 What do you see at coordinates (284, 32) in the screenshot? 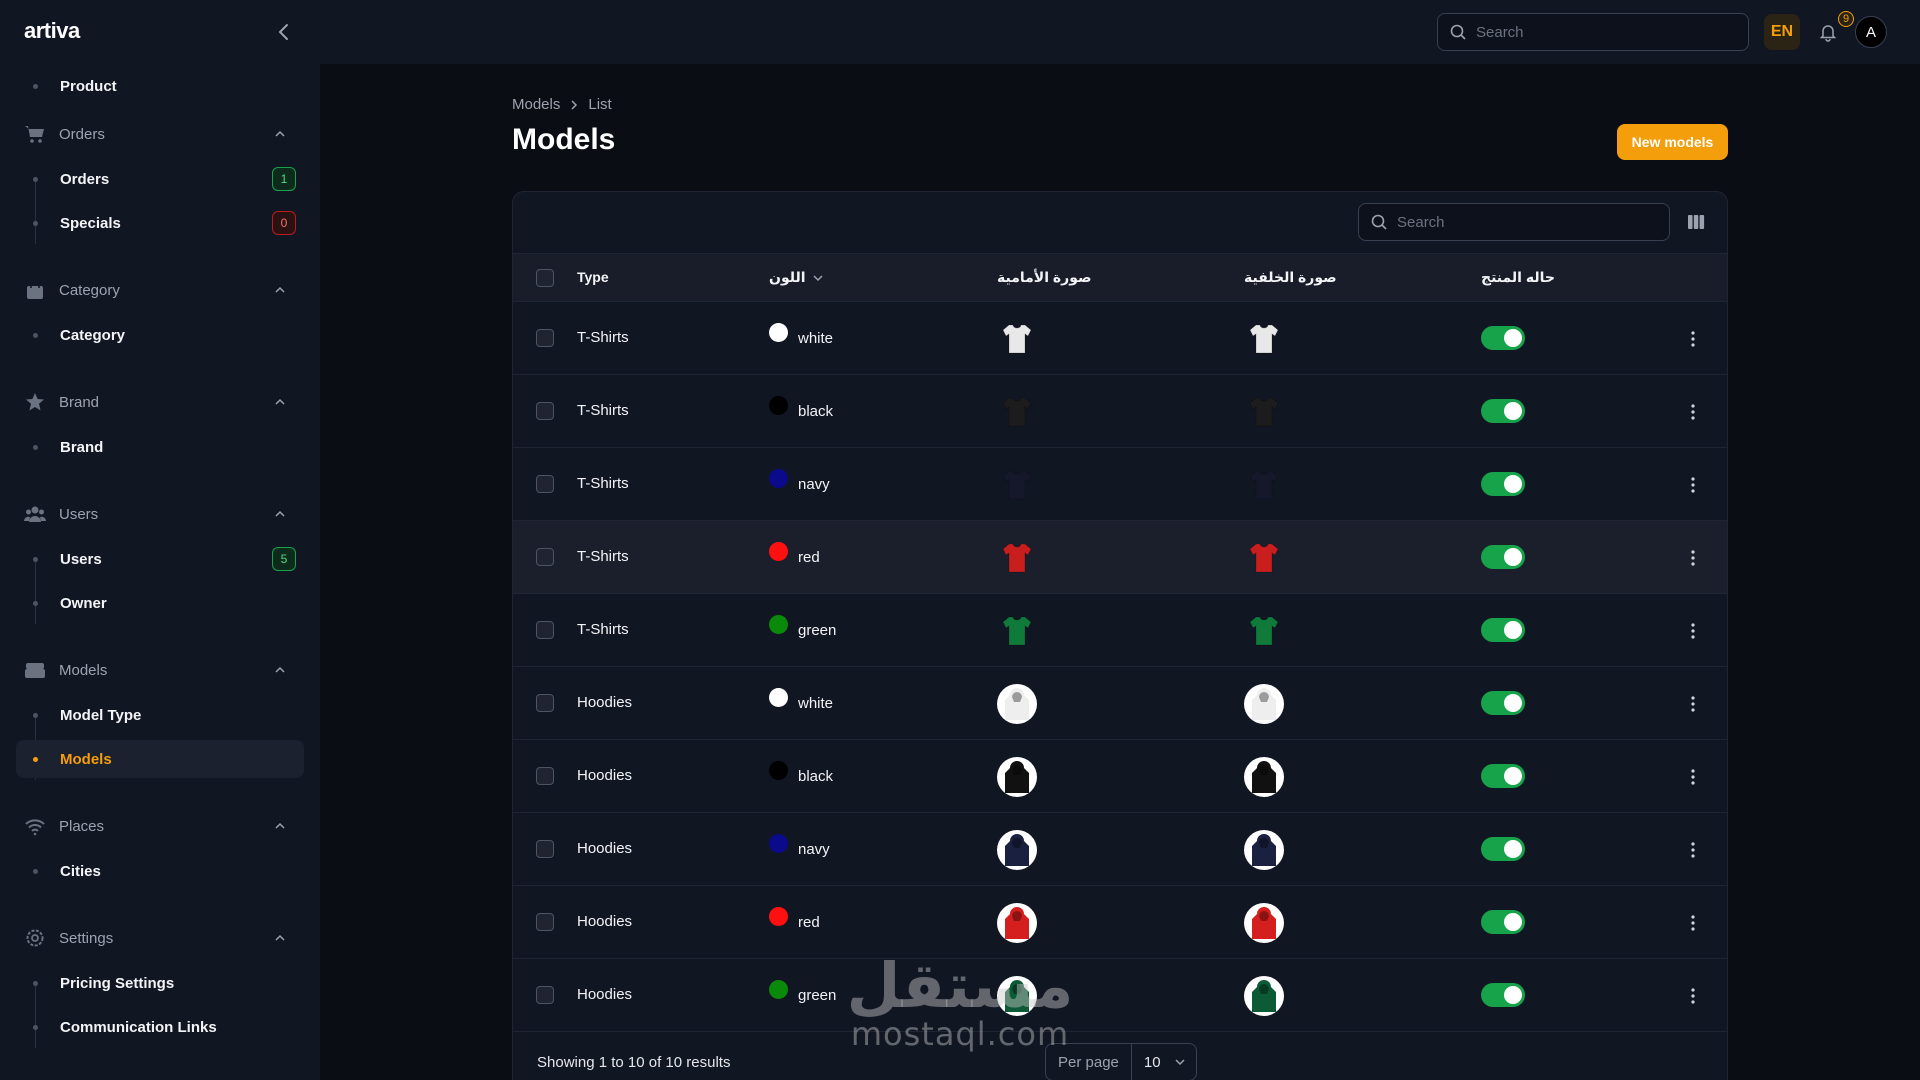
I see `collapse-sidebar-button` at bounding box center [284, 32].